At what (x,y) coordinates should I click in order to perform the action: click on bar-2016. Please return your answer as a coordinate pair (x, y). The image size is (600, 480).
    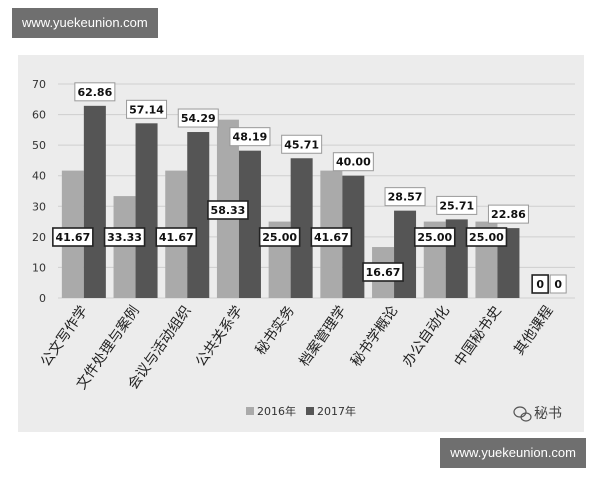
    Looking at the image, I should click on (124, 247).